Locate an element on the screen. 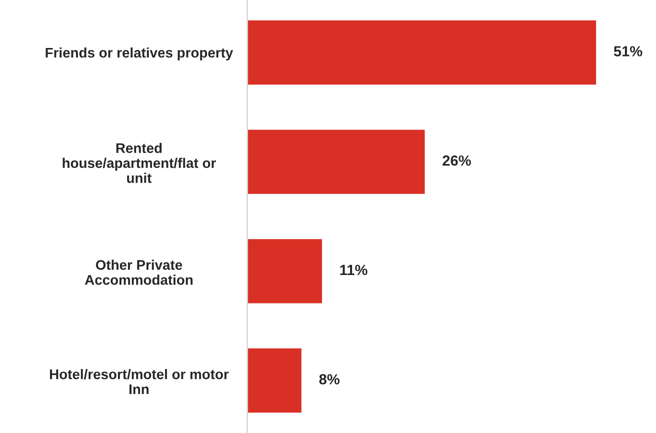 The width and height of the screenshot is (656, 433). data-label: 8% is located at coordinates (329, 379).